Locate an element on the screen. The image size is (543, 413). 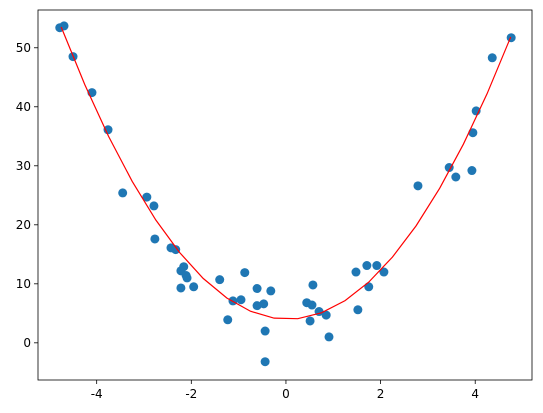
x-tick-label: 4 is located at coordinates (475, 394).